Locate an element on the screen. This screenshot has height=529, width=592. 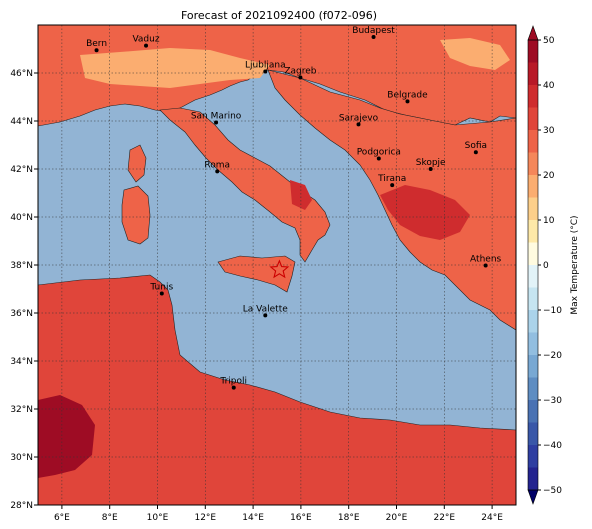
lat-tick-label: 34°N is located at coordinates (21, 362).